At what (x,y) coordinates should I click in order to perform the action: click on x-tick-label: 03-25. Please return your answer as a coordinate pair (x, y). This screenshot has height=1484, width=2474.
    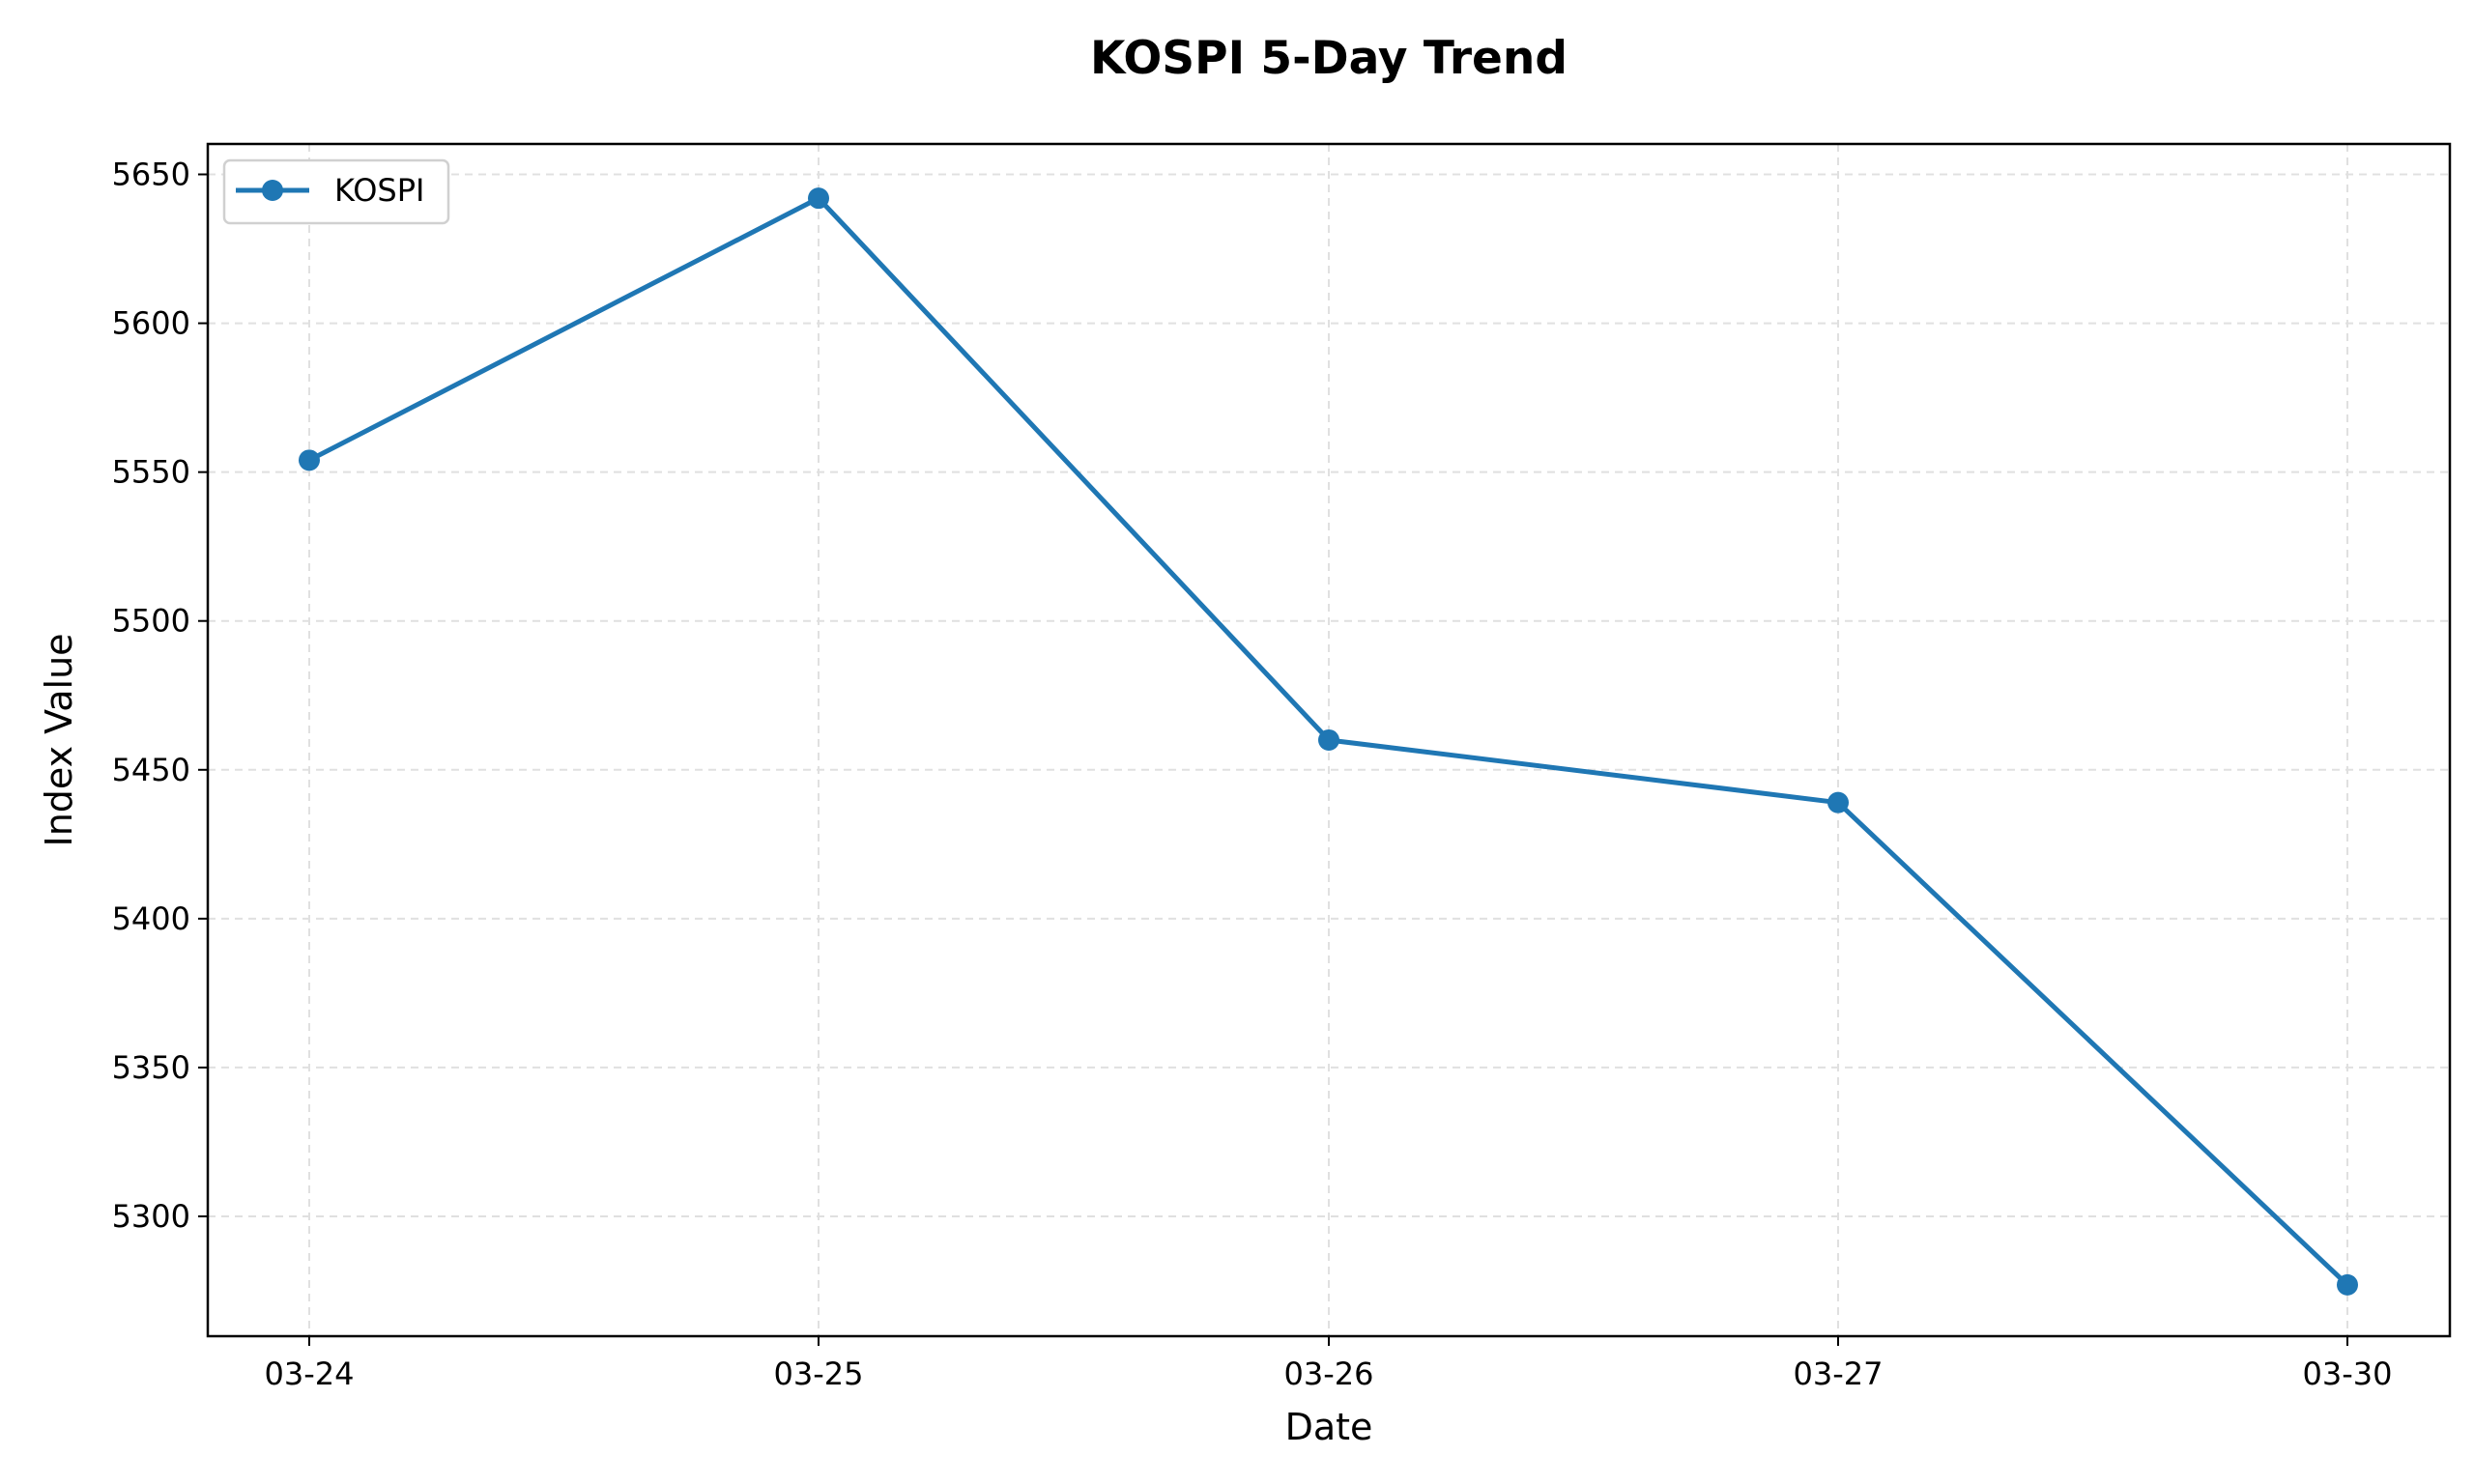
    Looking at the image, I should click on (819, 1374).